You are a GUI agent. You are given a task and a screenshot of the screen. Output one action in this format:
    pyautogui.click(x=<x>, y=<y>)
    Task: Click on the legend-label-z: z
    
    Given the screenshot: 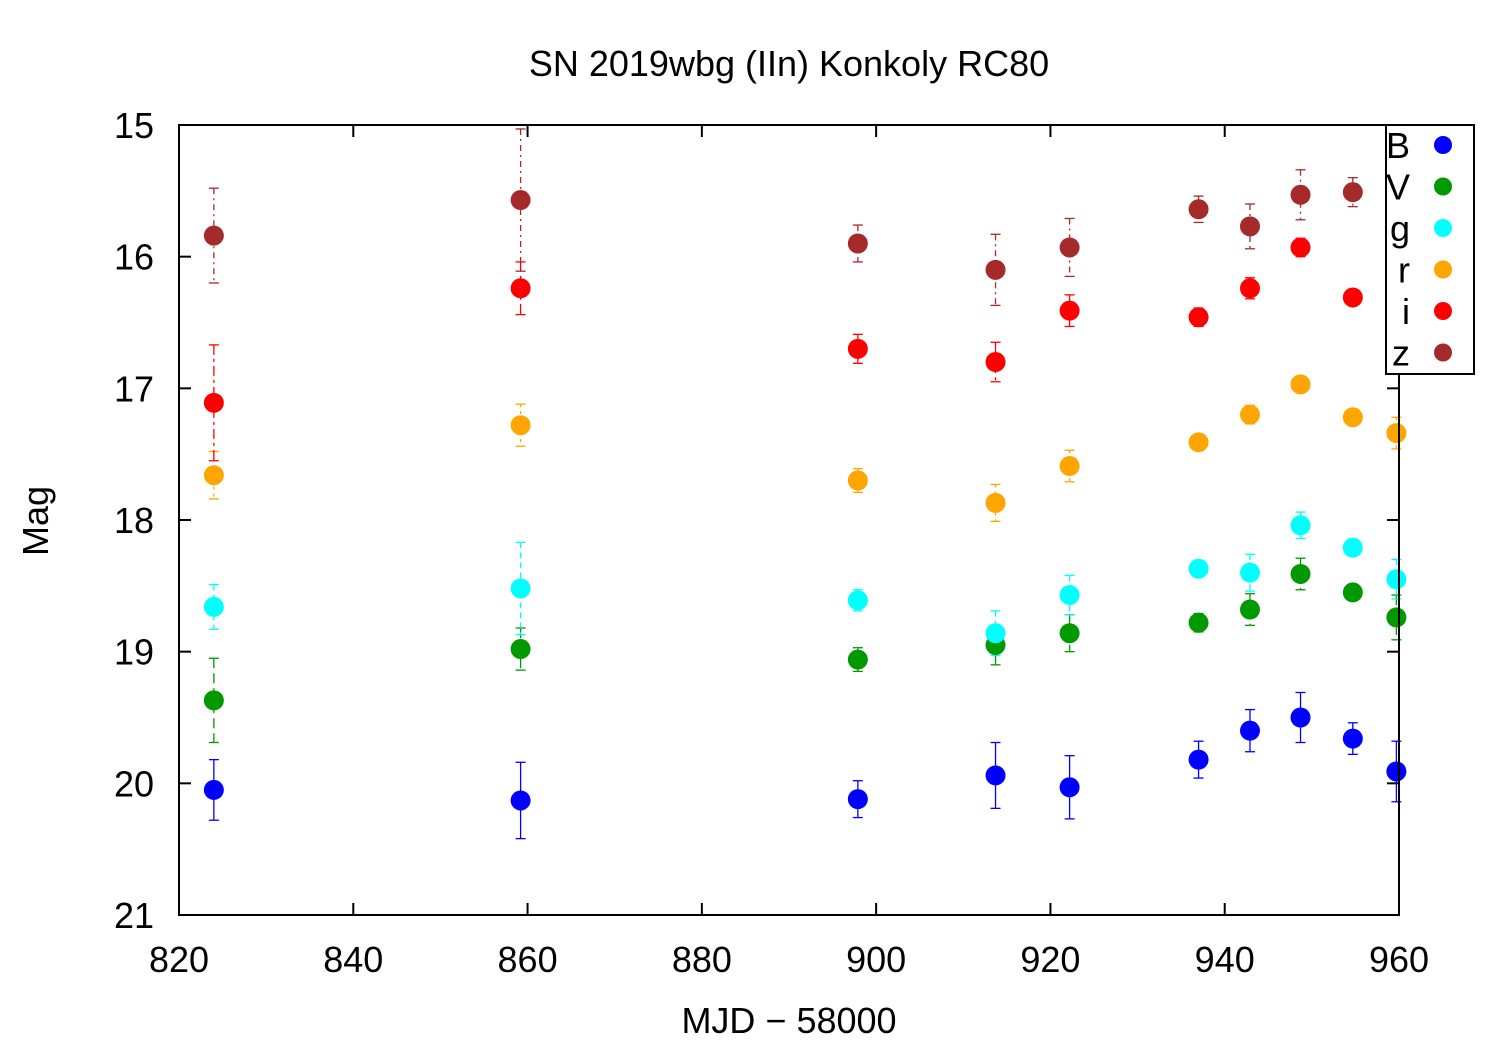 What is the action you would take?
    pyautogui.click(x=1401, y=353)
    